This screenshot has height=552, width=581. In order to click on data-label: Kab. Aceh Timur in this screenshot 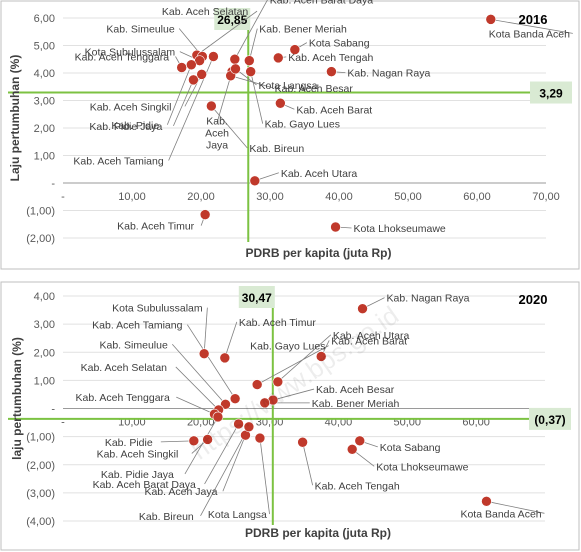, I will do `click(156, 227)`.